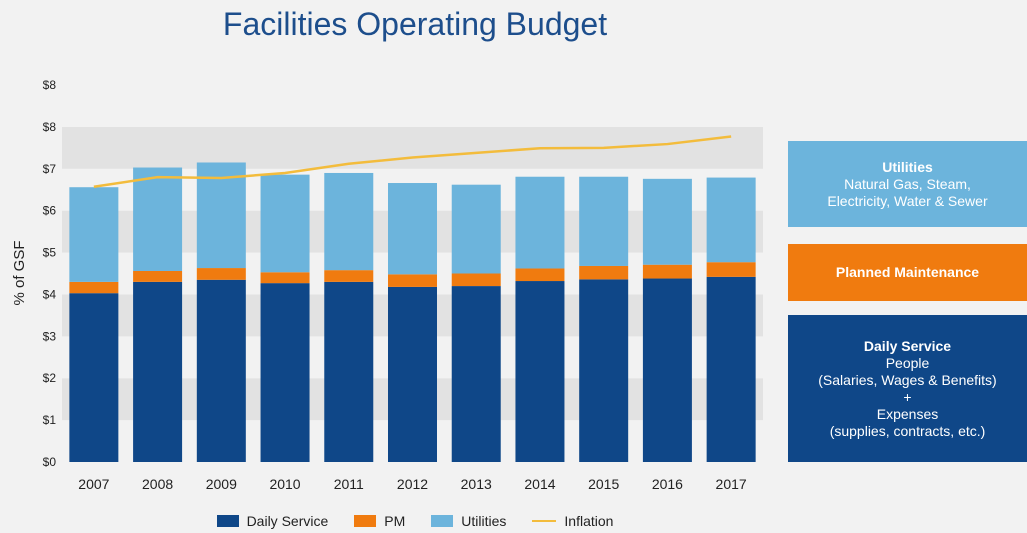 Image resolution: width=1027 pixels, height=533 pixels. I want to click on y-tick-label: $6, so click(50, 211).